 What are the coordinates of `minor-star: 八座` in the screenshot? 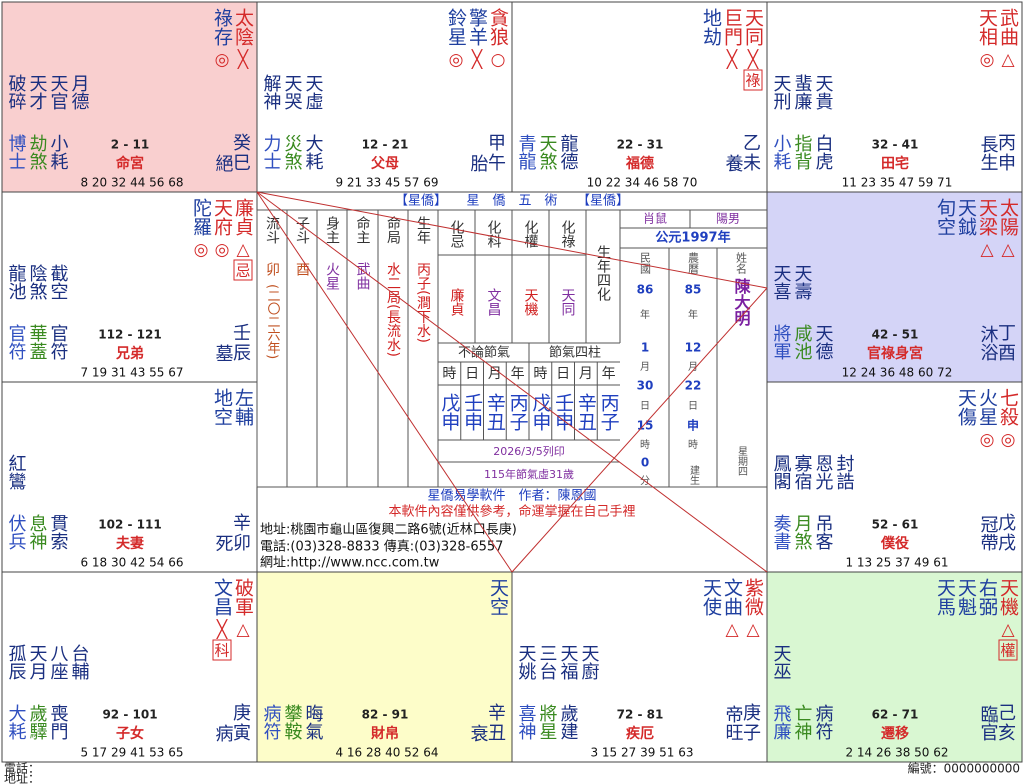 It's located at (58, 662).